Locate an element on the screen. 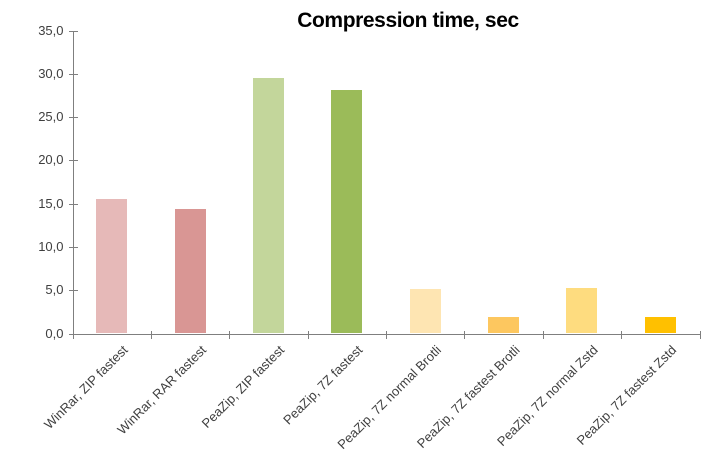  y-axis-tick-label: 35,0 is located at coordinates (51, 30).